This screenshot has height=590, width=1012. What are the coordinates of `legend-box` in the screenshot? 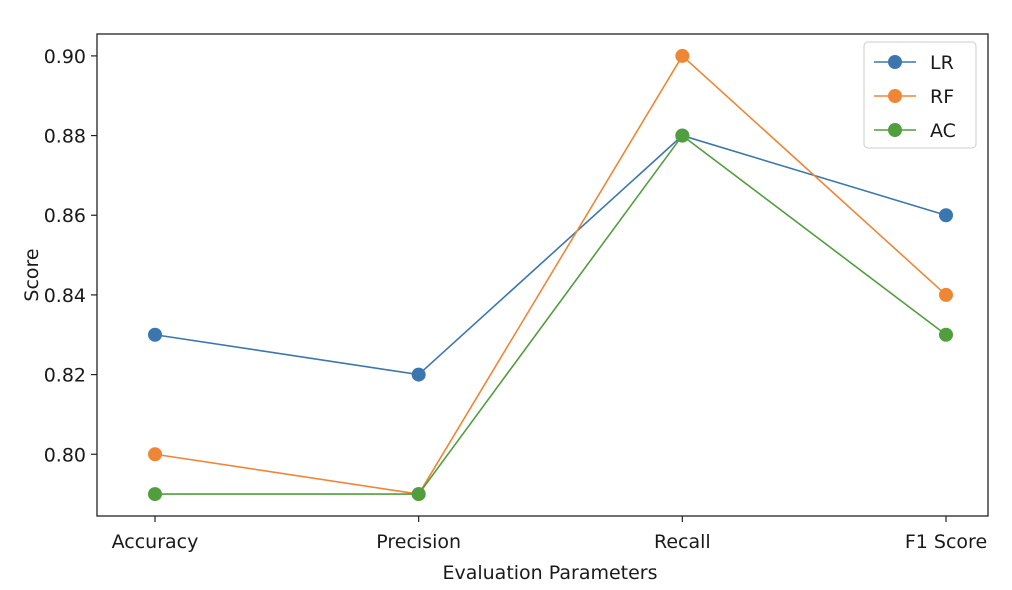 It's located at (920, 95).